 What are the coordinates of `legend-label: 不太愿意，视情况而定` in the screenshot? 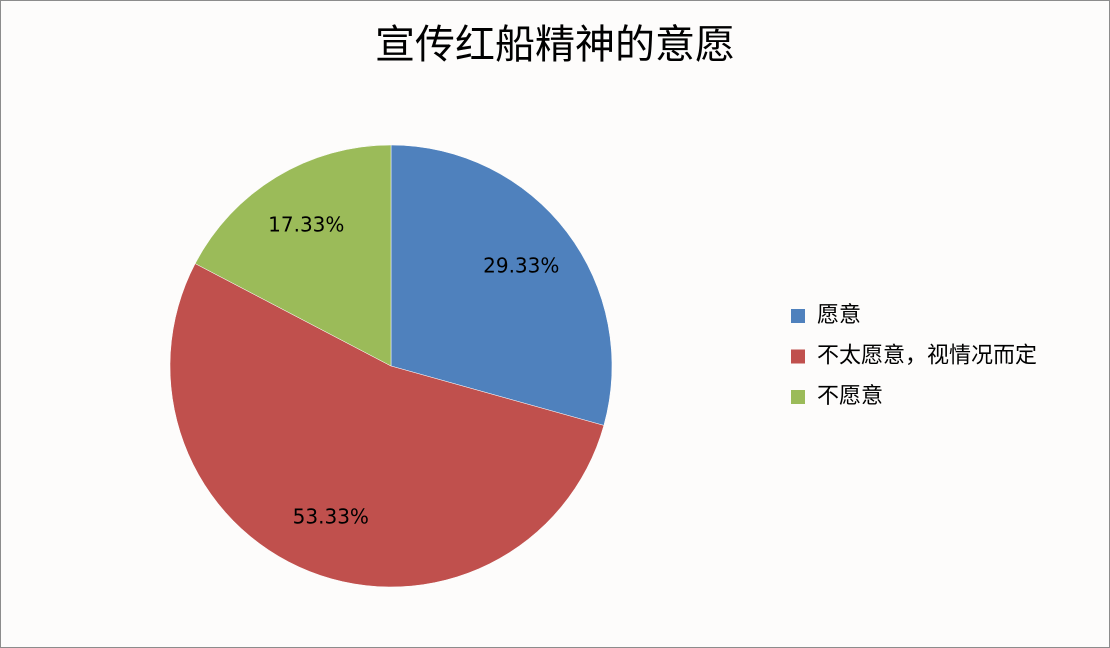 It's located at (927, 356).